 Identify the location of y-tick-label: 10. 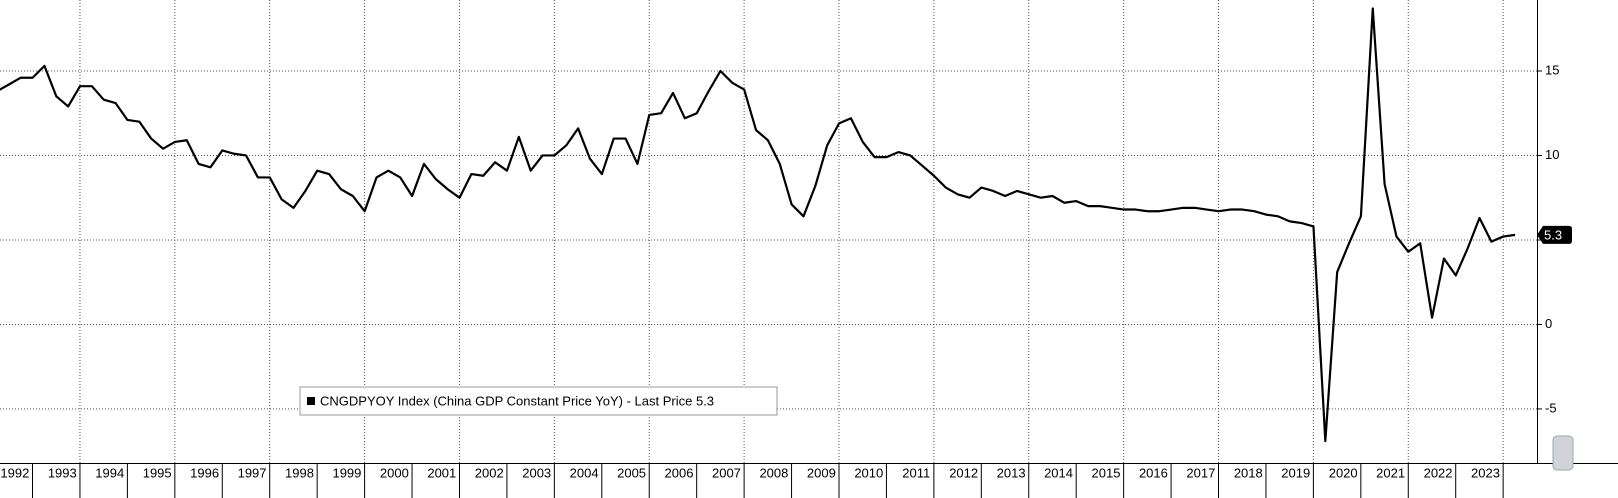
(1552, 154).